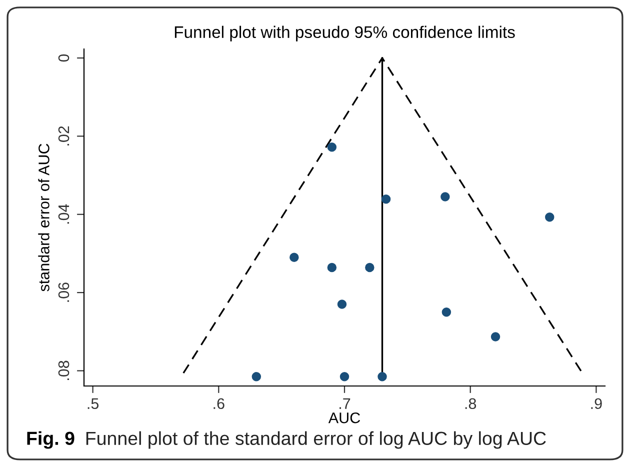 The image size is (630, 465). Describe the element at coordinates (93, 404) in the screenshot. I see `x-tick-label: .5` at that location.